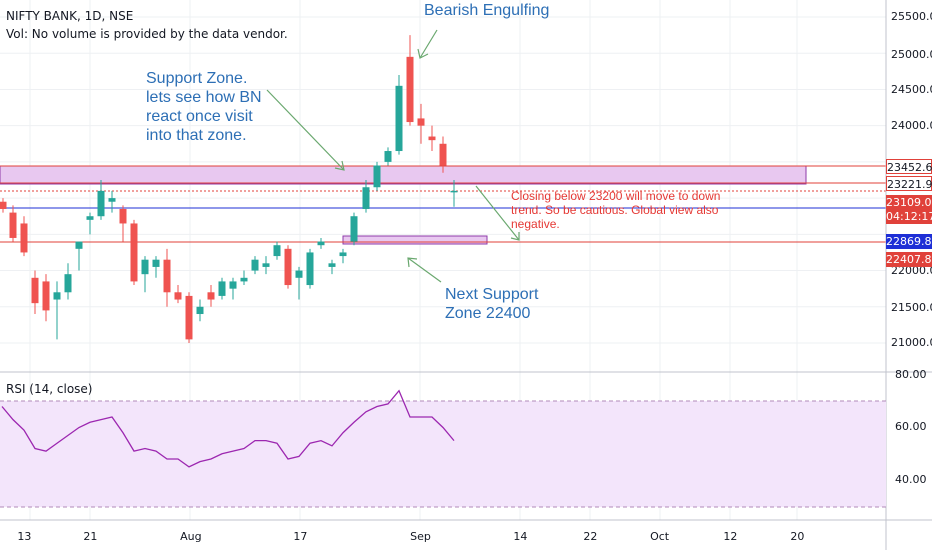 This screenshot has height=555, width=932. What do you see at coordinates (90, 536) in the screenshot?
I see `time-tick-label: 21` at bounding box center [90, 536].